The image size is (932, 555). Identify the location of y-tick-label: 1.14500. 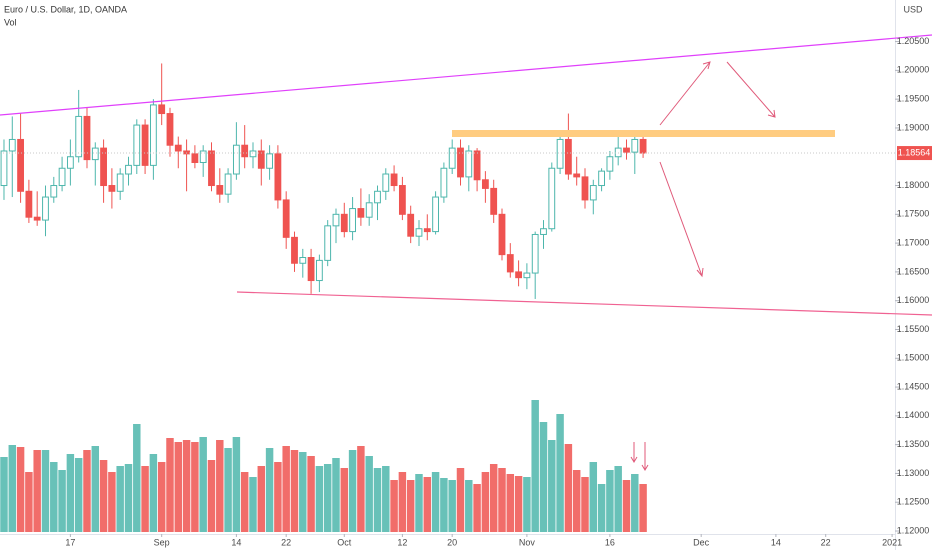
(913, 386).